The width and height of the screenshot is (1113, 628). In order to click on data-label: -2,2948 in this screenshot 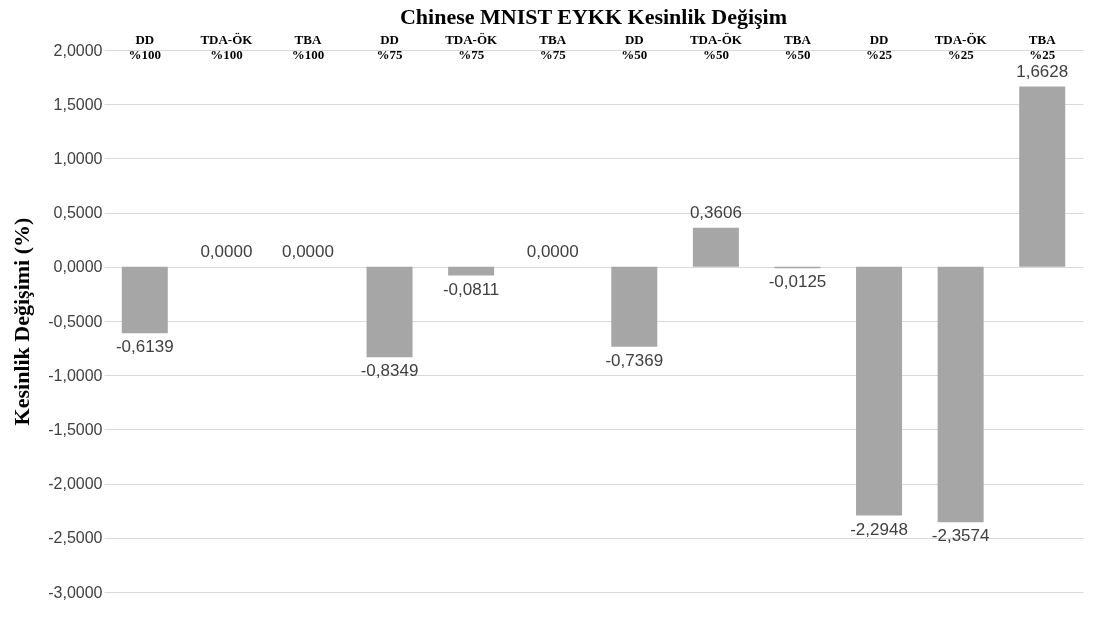, I will do `click(879, 529)`.